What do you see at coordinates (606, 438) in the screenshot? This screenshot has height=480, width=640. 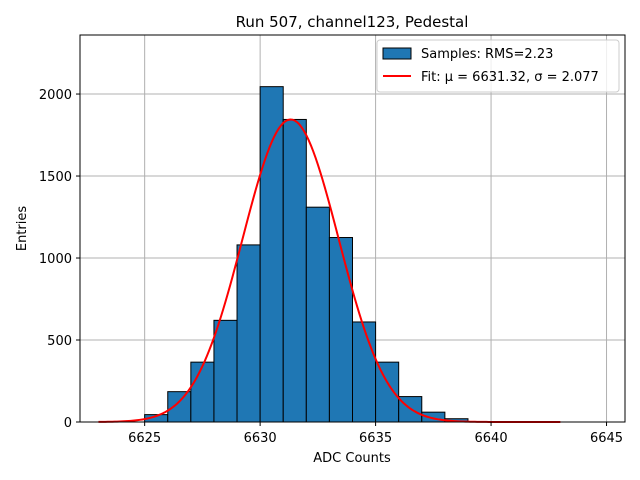 I see `x-tick-label: 6645` at bounding box center [606, 438].